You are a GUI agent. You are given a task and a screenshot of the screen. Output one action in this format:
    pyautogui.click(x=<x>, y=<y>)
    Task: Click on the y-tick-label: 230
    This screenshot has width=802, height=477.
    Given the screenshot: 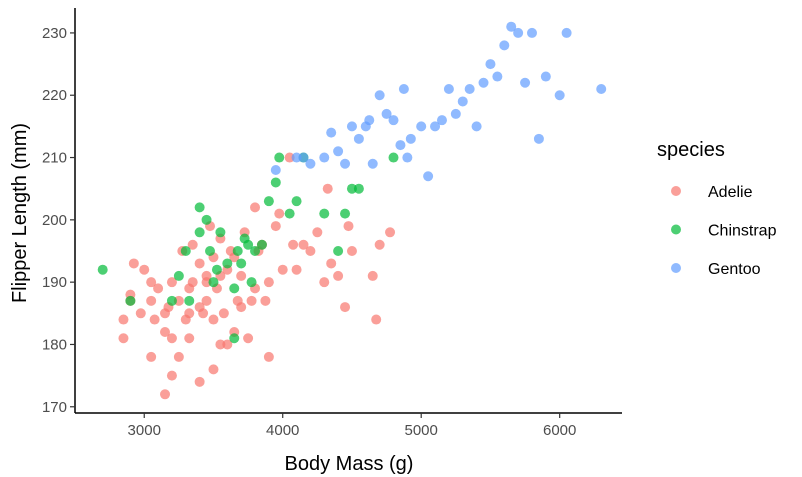 What is the action you would take?
    pyautogui.click(x=54, y=33)
    